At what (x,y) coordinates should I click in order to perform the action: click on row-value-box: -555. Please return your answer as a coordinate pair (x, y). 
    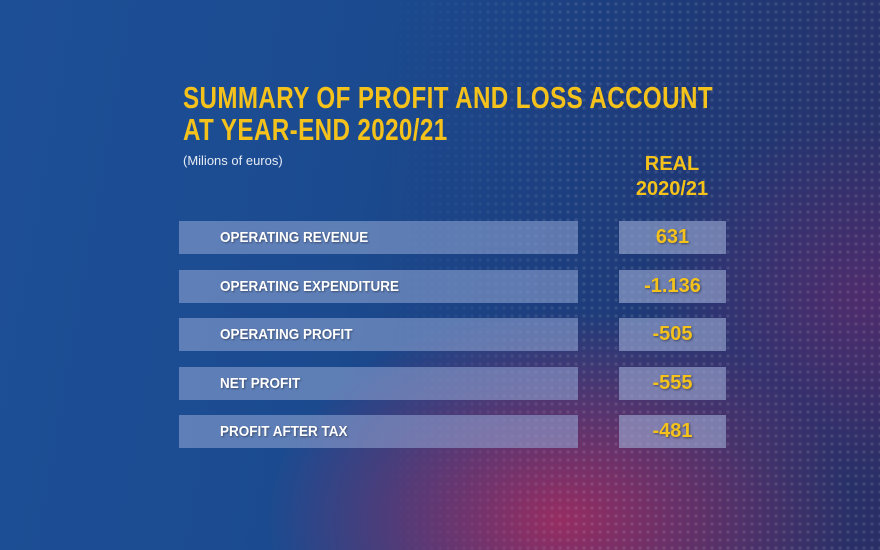
    Looking at the image, I should click on (672, 383).